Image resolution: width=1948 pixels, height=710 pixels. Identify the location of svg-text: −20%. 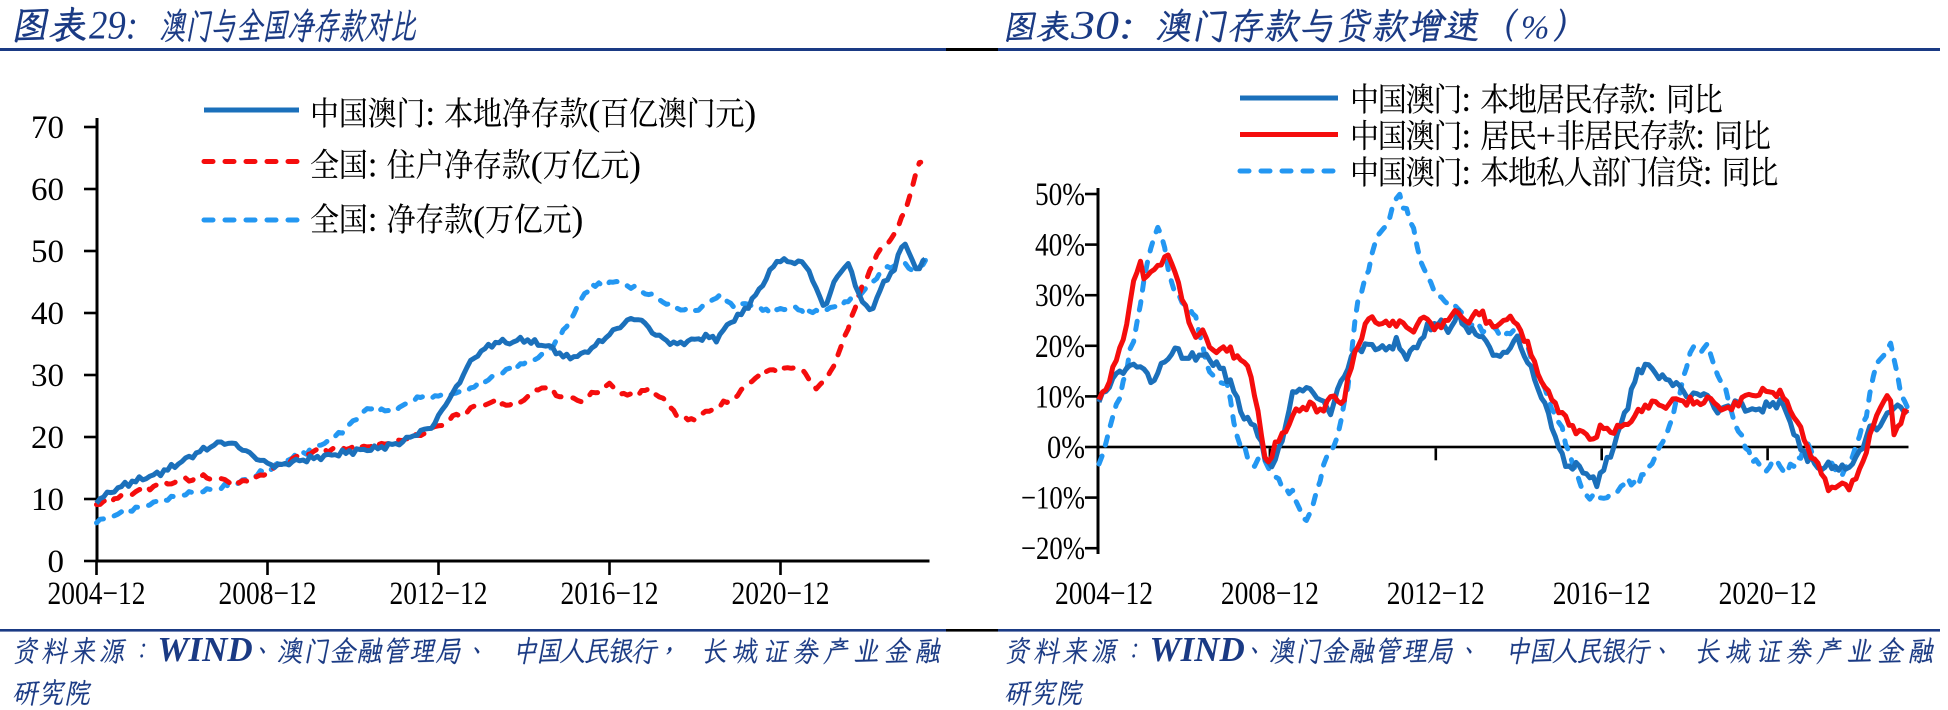
(1053, 549).